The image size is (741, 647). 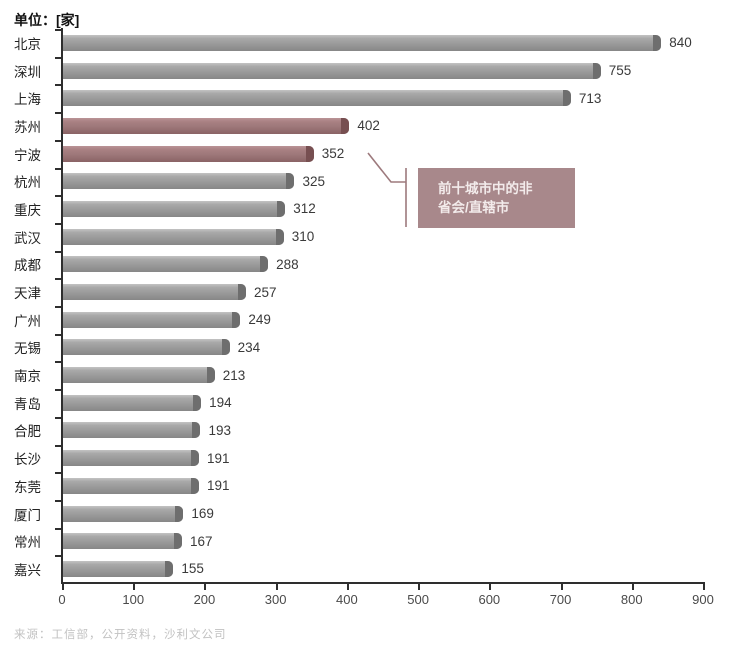 I want to click on annotation-line-1: 前十城市中的非, so click(x=485, y=188).